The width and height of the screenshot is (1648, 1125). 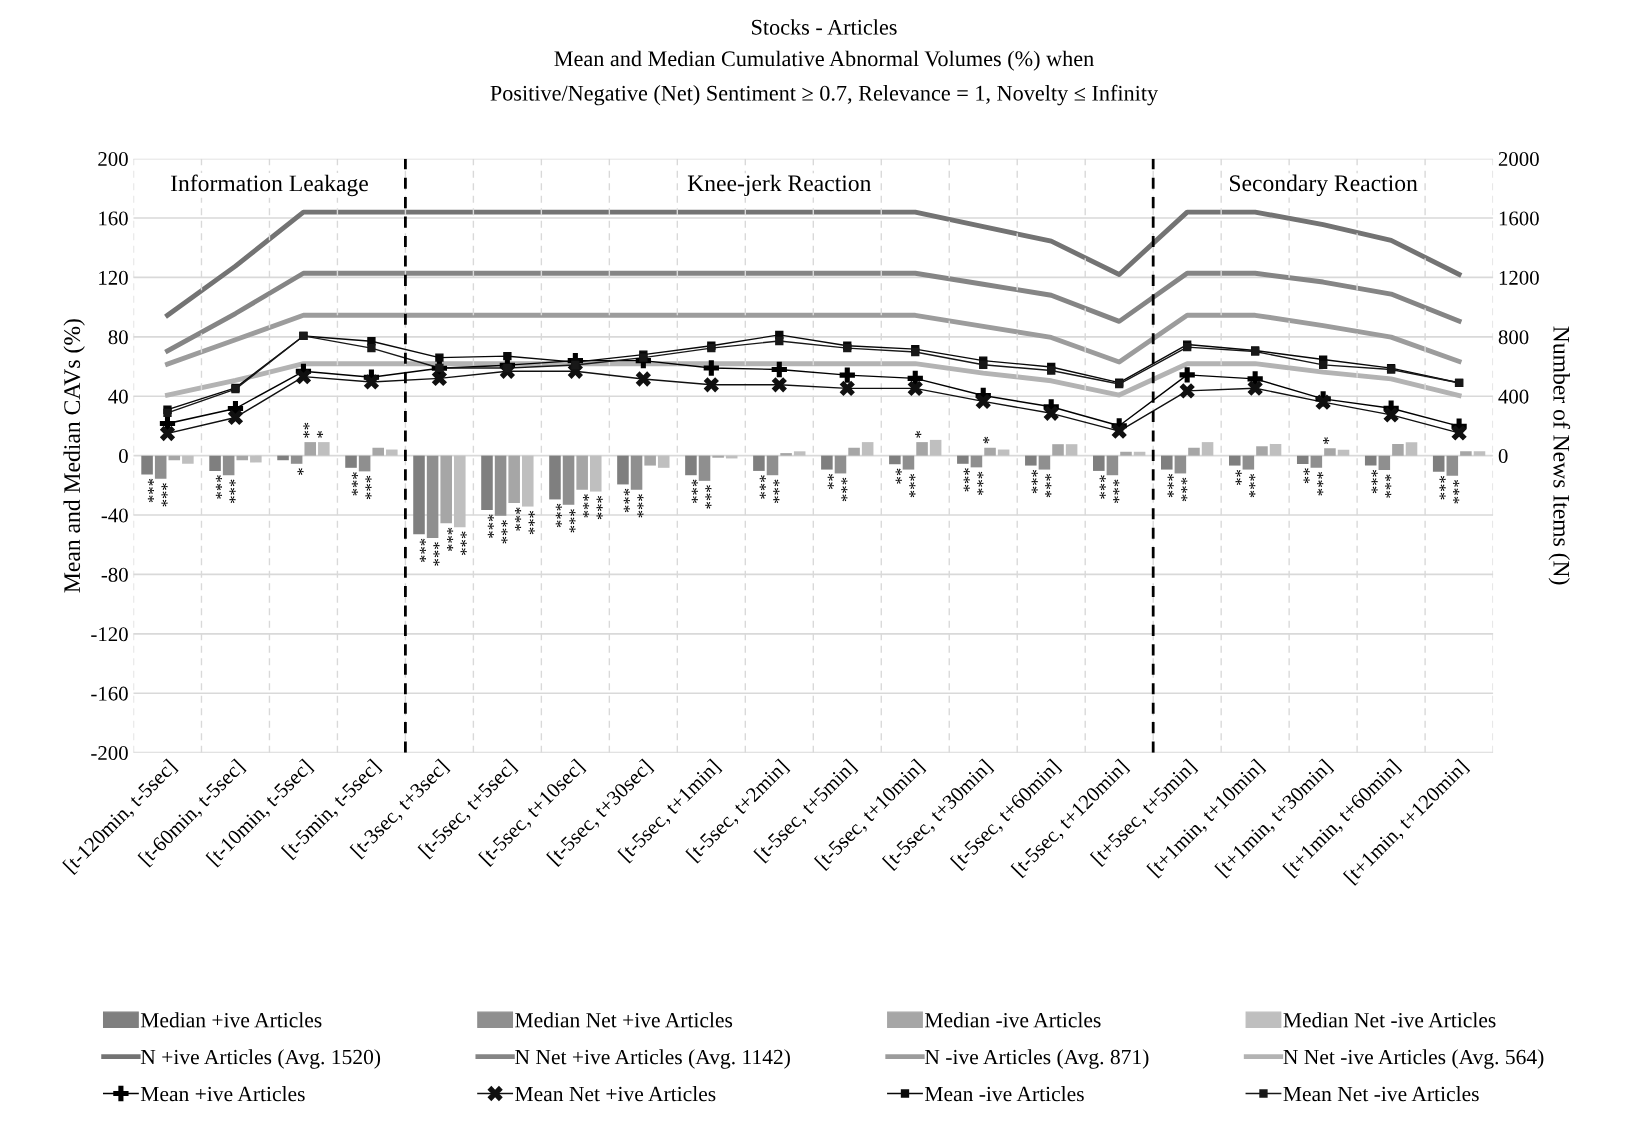 What do you see at coordinates (114, 515) in the screenshot?
I see `y-tick-label: -40` at bounding box center [114, 515].